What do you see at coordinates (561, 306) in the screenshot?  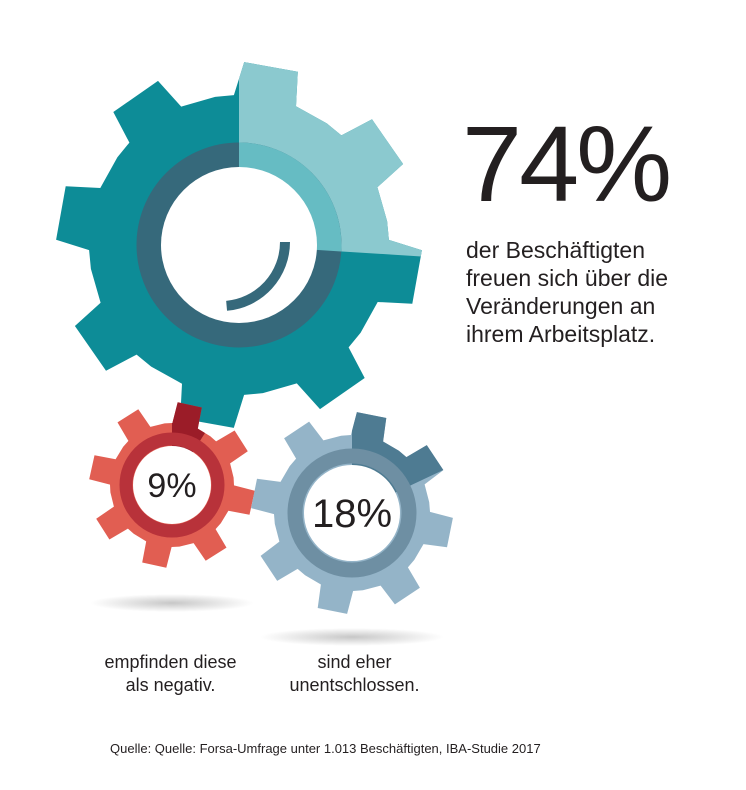 I see `big-description-line: Veränderungen an` at bounding box center [561, 306].